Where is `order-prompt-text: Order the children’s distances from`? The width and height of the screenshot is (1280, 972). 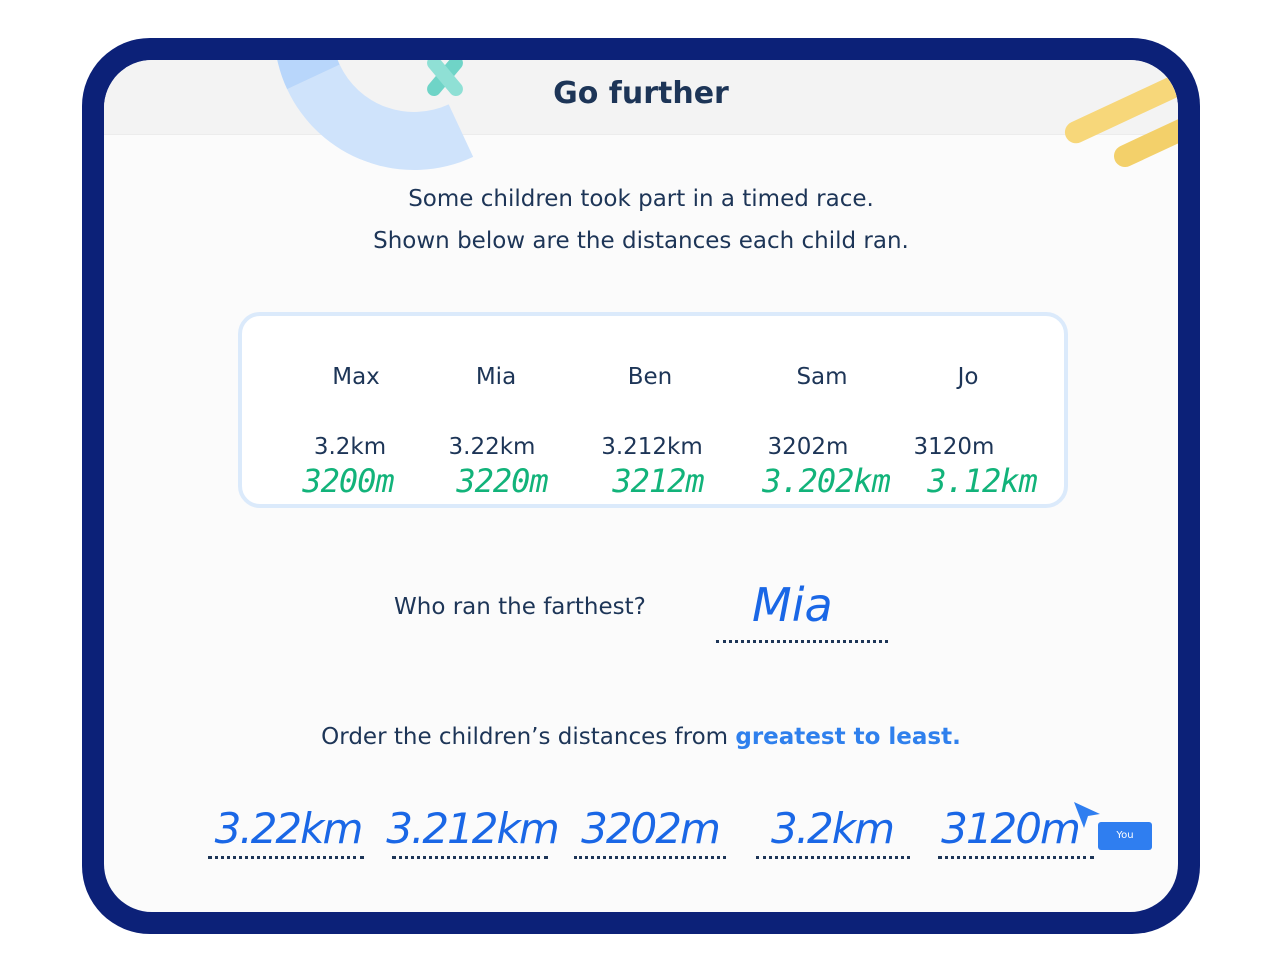 order-prompt-text: Order the children’s distances from is located at coordinates (528, 737).